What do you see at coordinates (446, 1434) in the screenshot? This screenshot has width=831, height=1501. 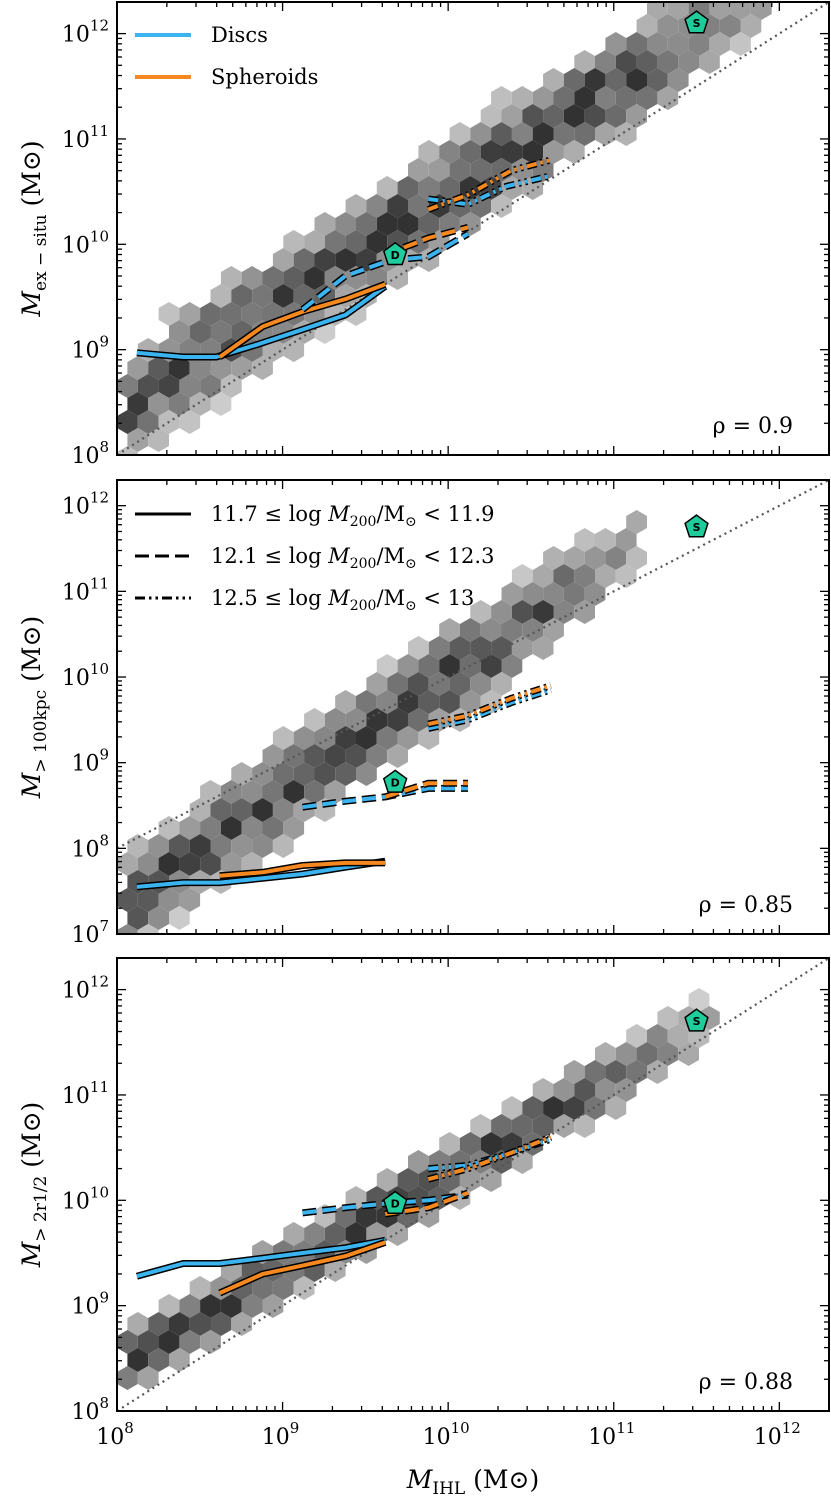 I see `x-tick-label: 1010` at bounding box center [446, 1434].